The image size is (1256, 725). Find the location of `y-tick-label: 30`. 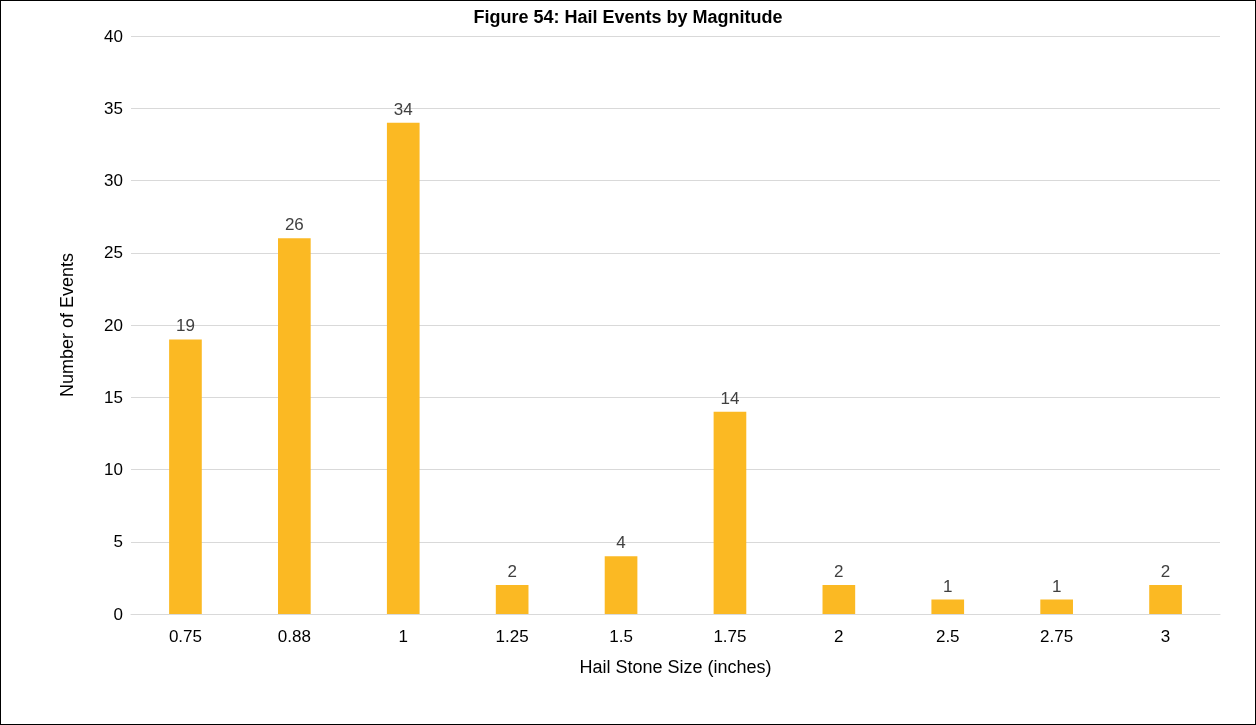

y-tick-label: 30 is located at coordinates (113, 180).